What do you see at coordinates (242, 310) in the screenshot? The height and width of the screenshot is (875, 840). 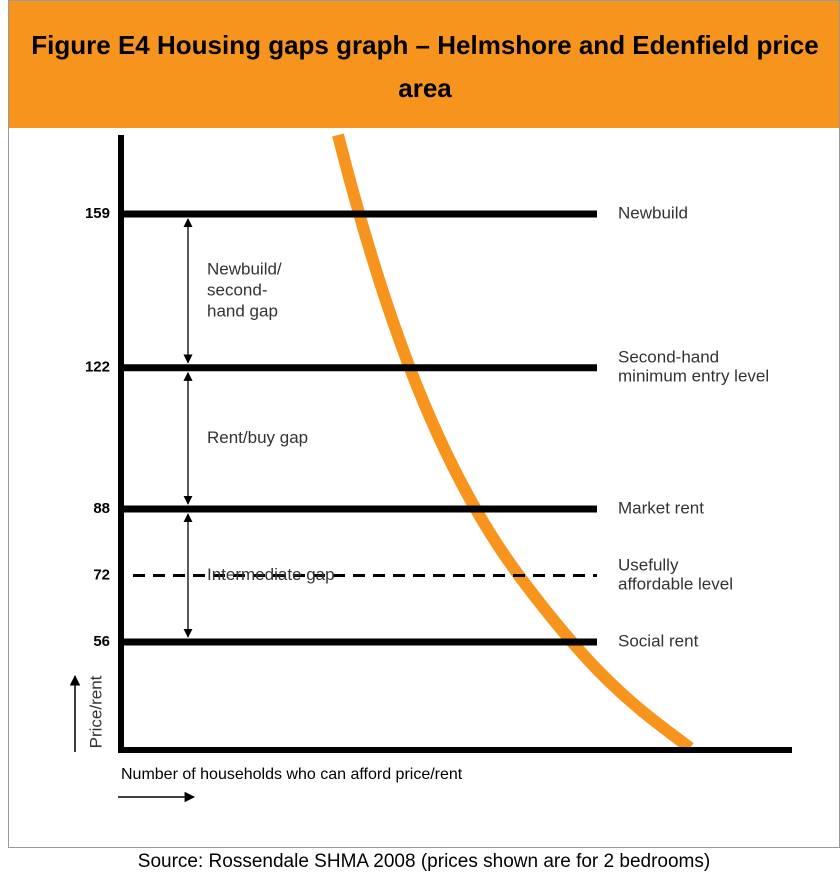 I see `gap-label: hand gap` at bounding box center [242, 310].